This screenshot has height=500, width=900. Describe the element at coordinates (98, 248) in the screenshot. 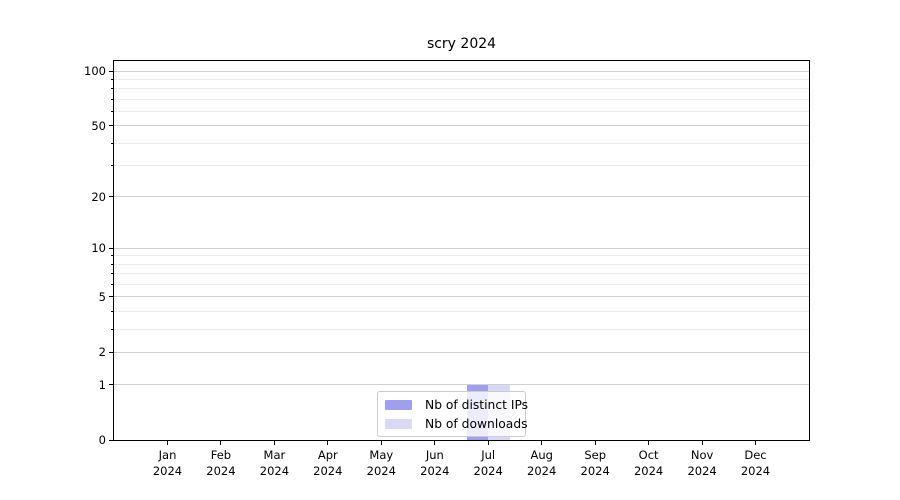

I see `y-tick-label: 10` at that location.